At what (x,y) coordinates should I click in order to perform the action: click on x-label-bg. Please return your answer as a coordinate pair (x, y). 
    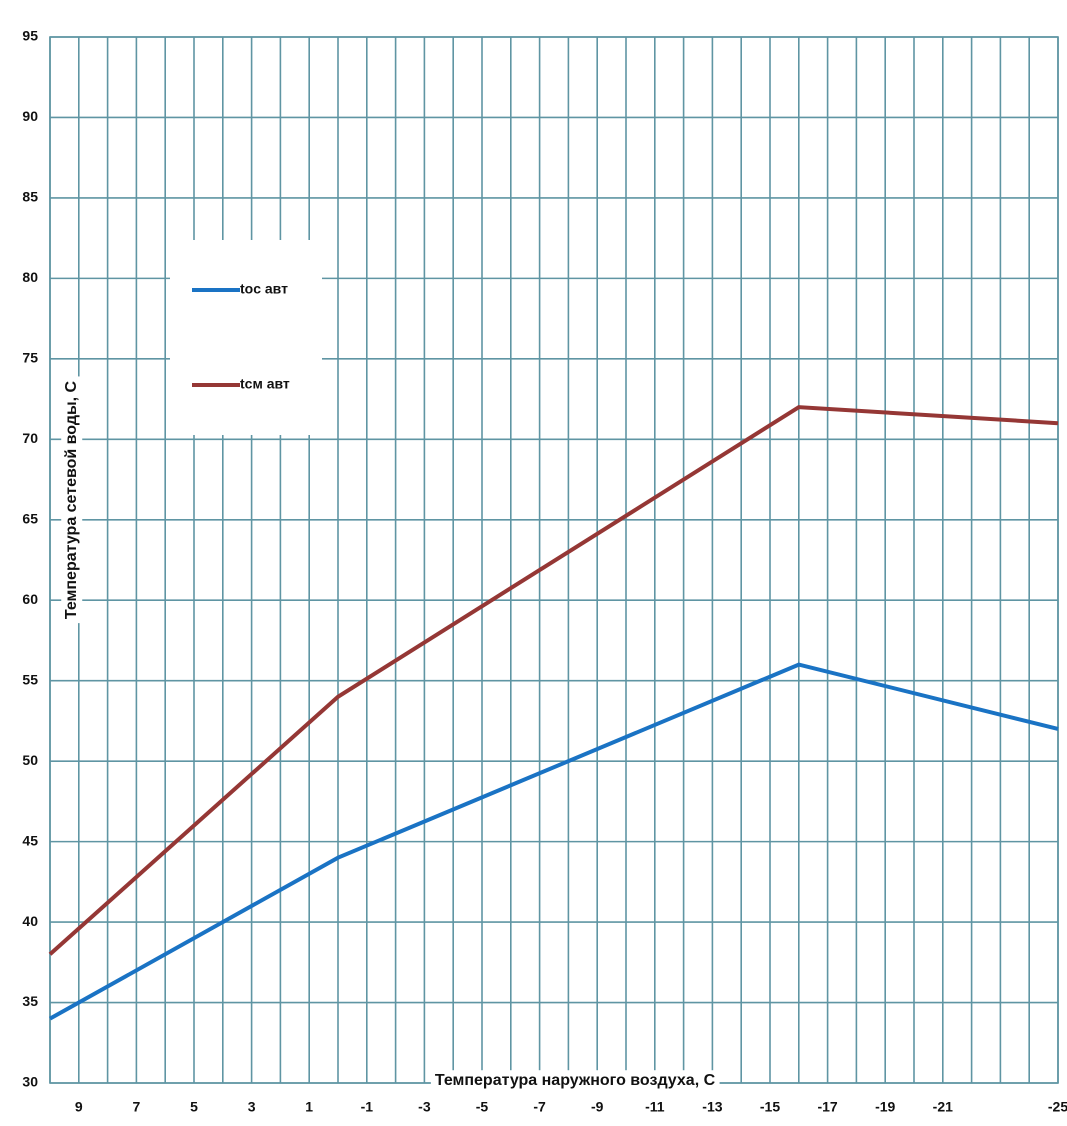
    Looking at the image, I should click on (575, 1081).